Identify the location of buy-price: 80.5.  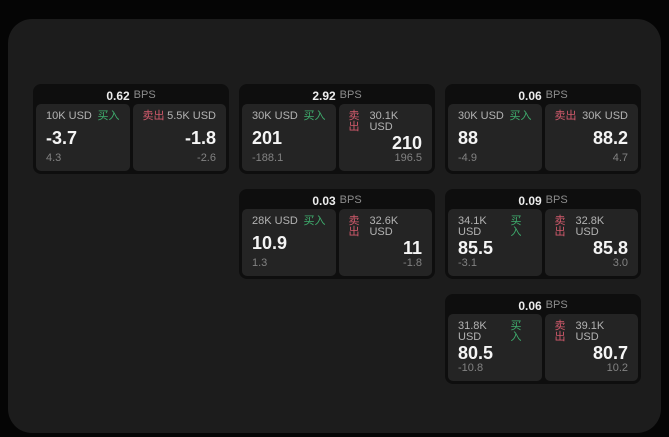
(476, 353).